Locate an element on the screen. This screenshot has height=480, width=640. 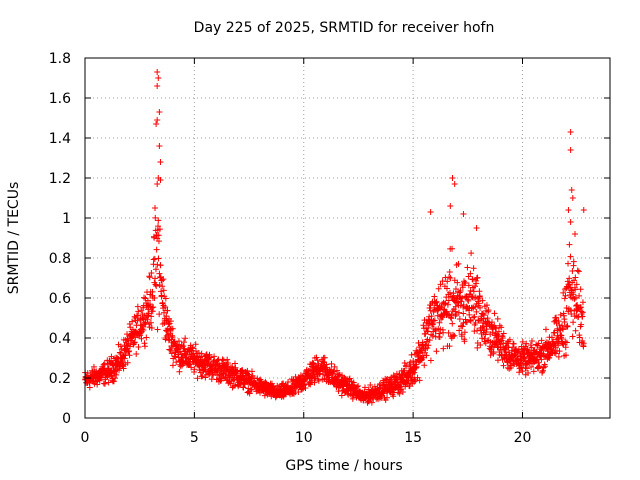
y-tick-label: 0.8 is located at coordinates (60, 259).